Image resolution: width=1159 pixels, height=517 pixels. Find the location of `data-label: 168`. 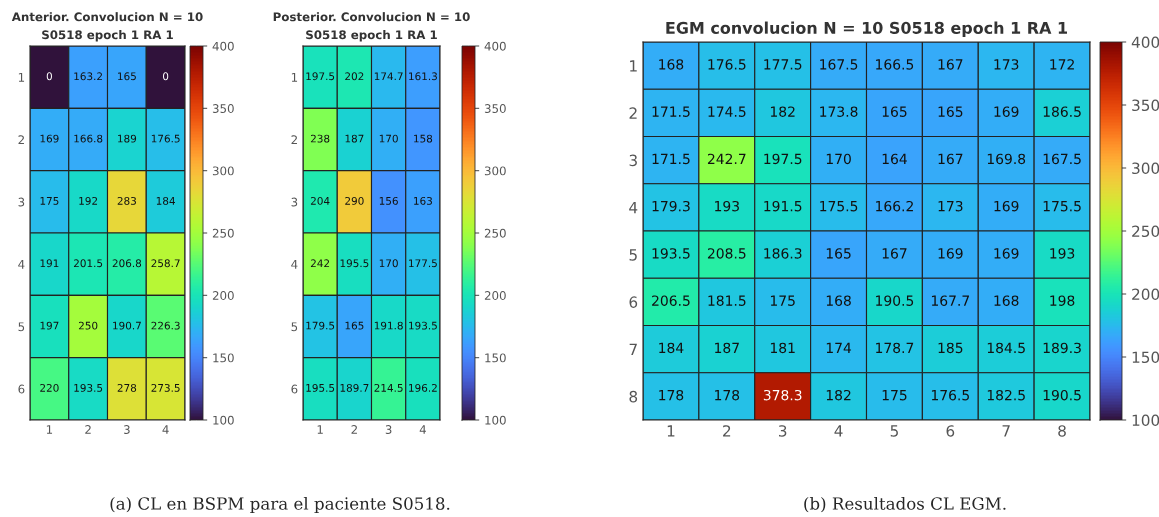

data-label: 168 is located at coordinates (838, 300).